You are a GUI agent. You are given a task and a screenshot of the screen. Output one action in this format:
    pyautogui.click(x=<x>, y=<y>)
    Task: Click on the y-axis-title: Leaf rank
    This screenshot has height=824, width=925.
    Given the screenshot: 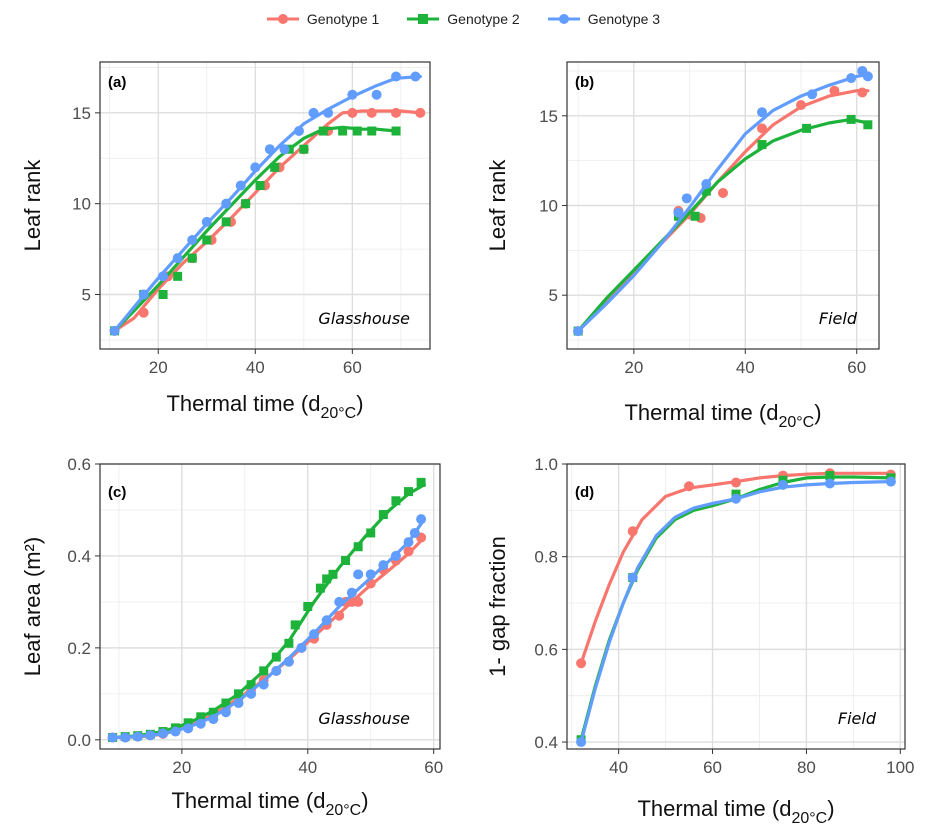 What is the action you would take?
    pyautogui.click(x=32, y=205)
    